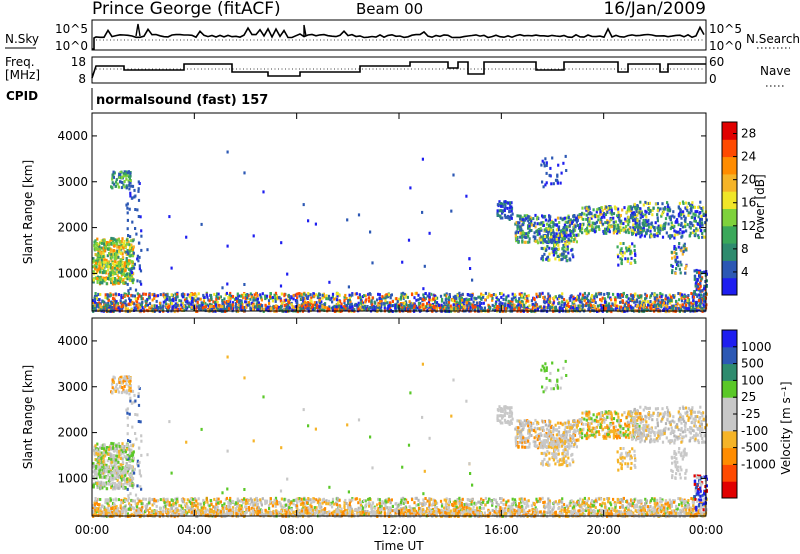  What do you see at coordinates (773, 39) in the screenshot?
I see `noise-search-label: N.Search` at bounding box center [773, 39].